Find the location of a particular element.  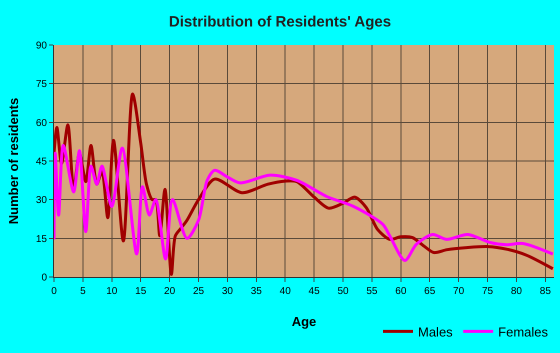

x-axis-title: Age is located at coordinates (304, 321).